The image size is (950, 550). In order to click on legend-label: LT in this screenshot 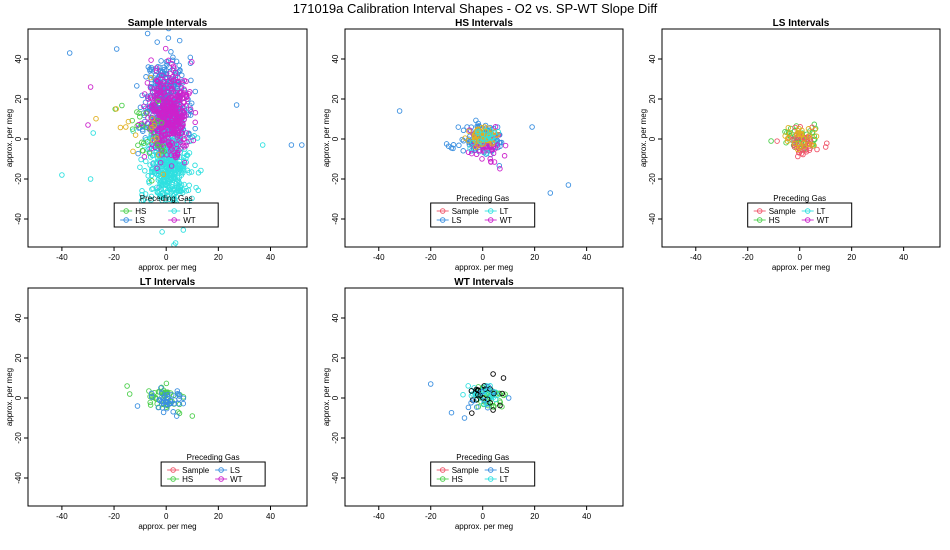, I will do `click(821, 211)`.